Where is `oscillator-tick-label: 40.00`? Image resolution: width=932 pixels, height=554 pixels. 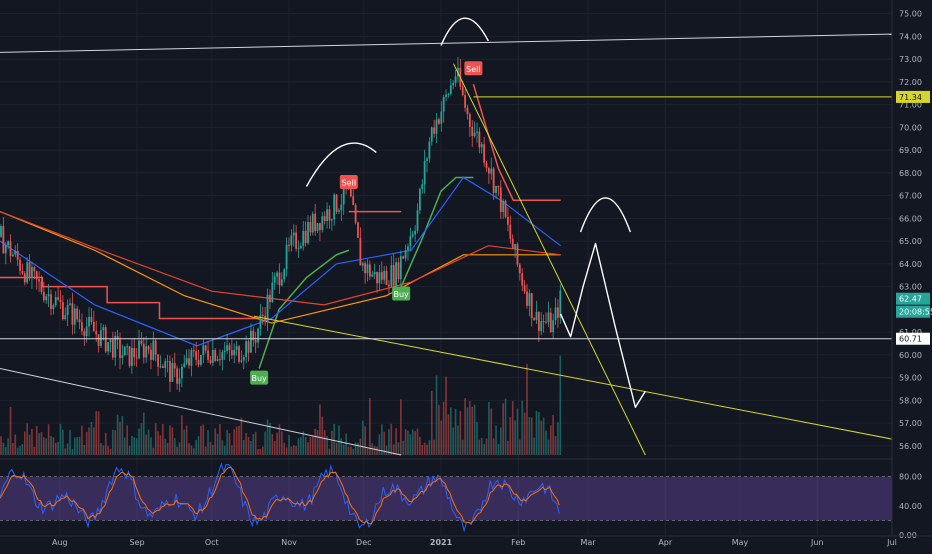
oscillator-tick-label: 40.00 is located at coordinates (910, 506).